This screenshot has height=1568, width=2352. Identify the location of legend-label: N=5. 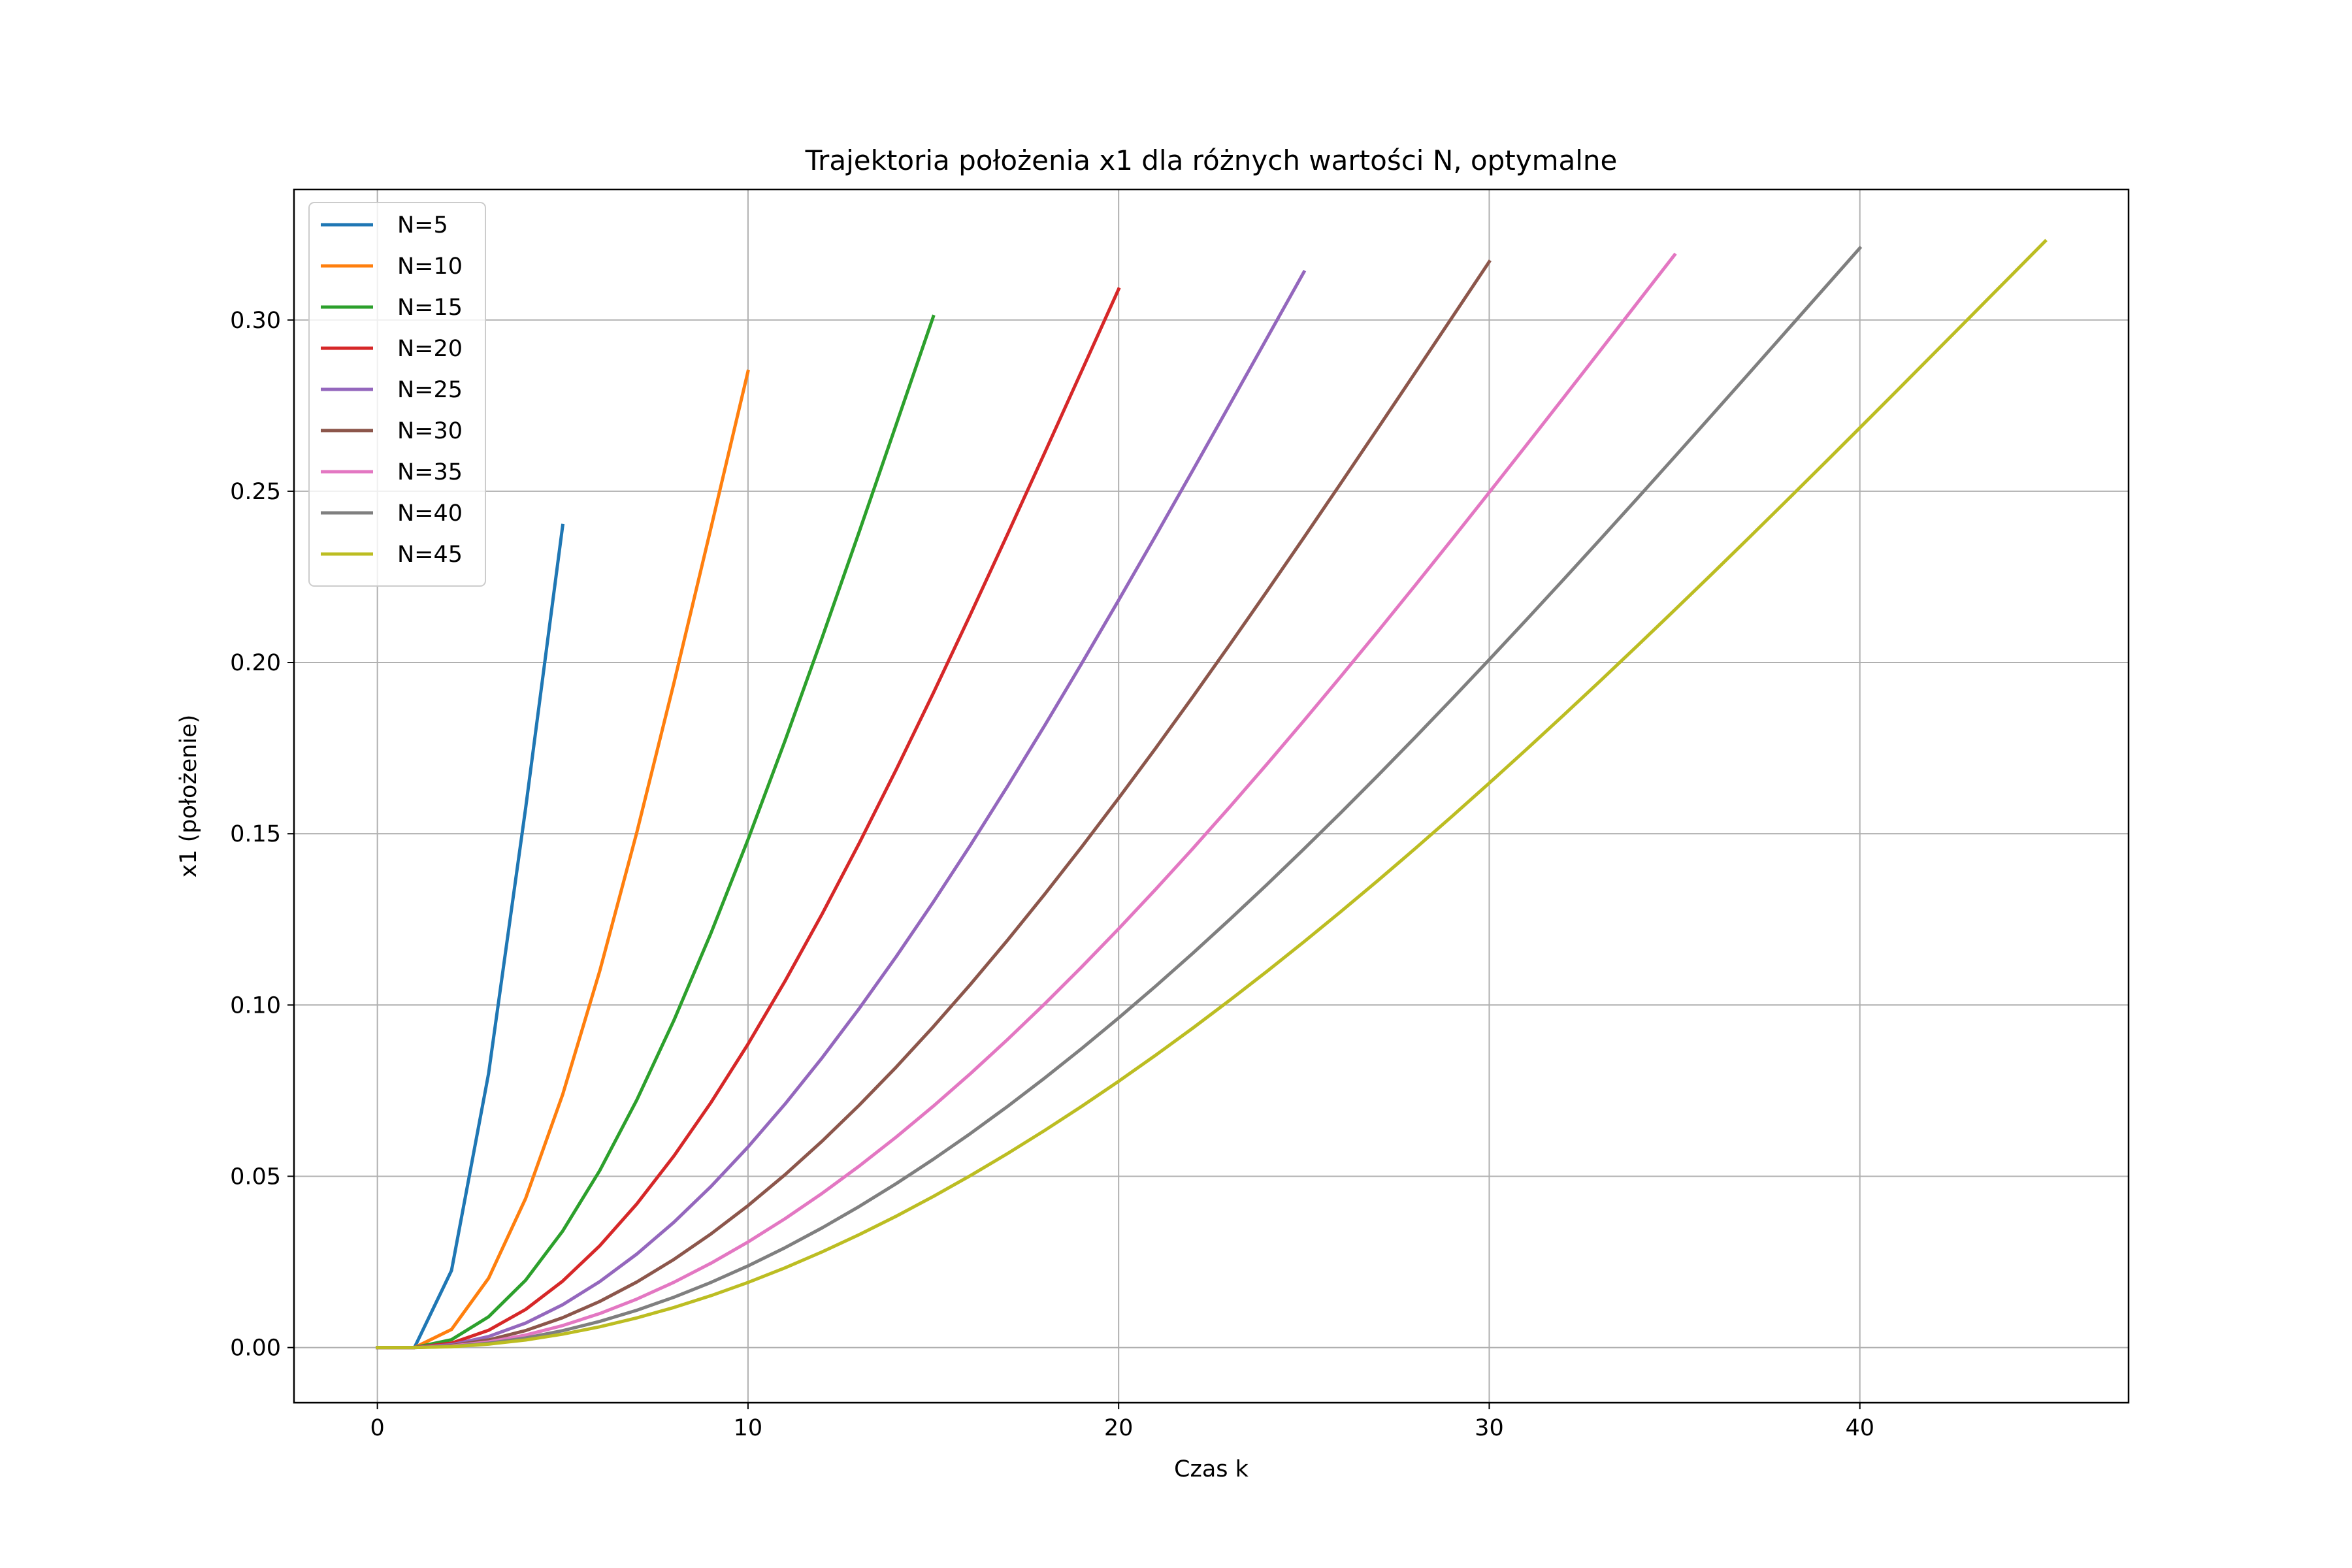
(422, 225).